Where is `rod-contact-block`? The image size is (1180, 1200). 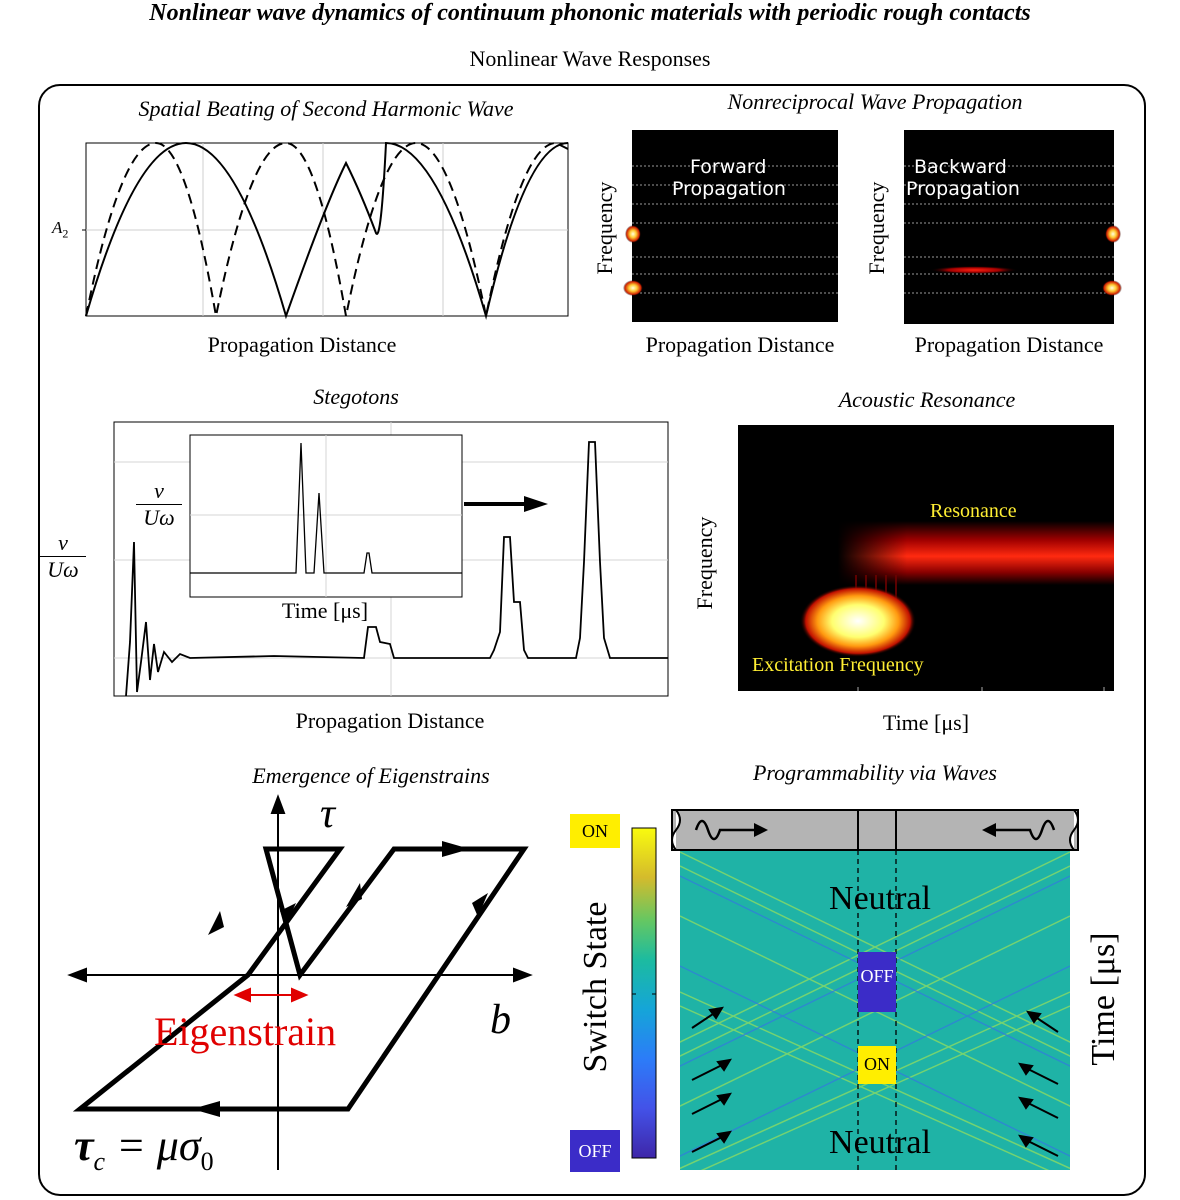 rod-contact-block is located at coordinates (877, 830).